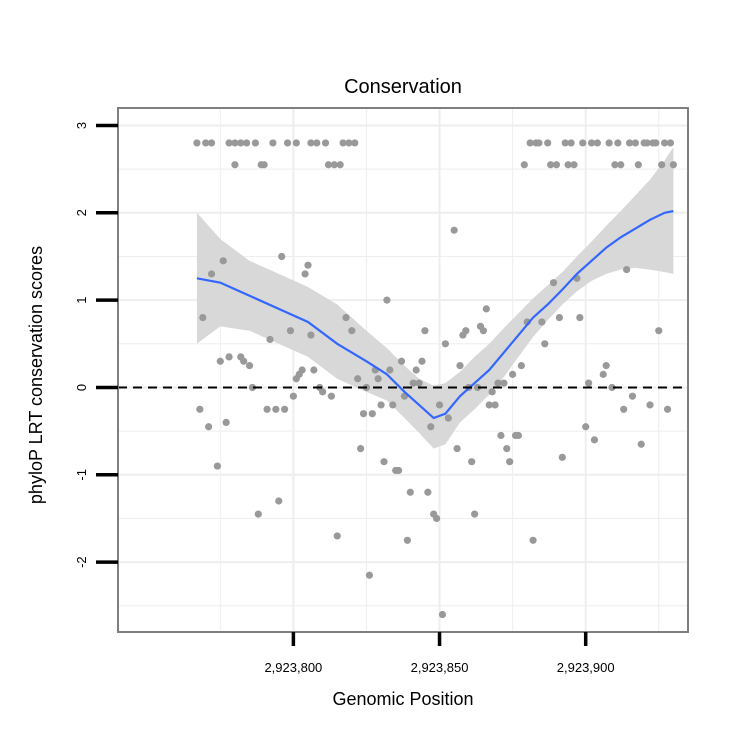  What do you see at coordinates (81, 562) in the screenshot?
I see `y-tick-label: -2` at bounding box center [81, 562].